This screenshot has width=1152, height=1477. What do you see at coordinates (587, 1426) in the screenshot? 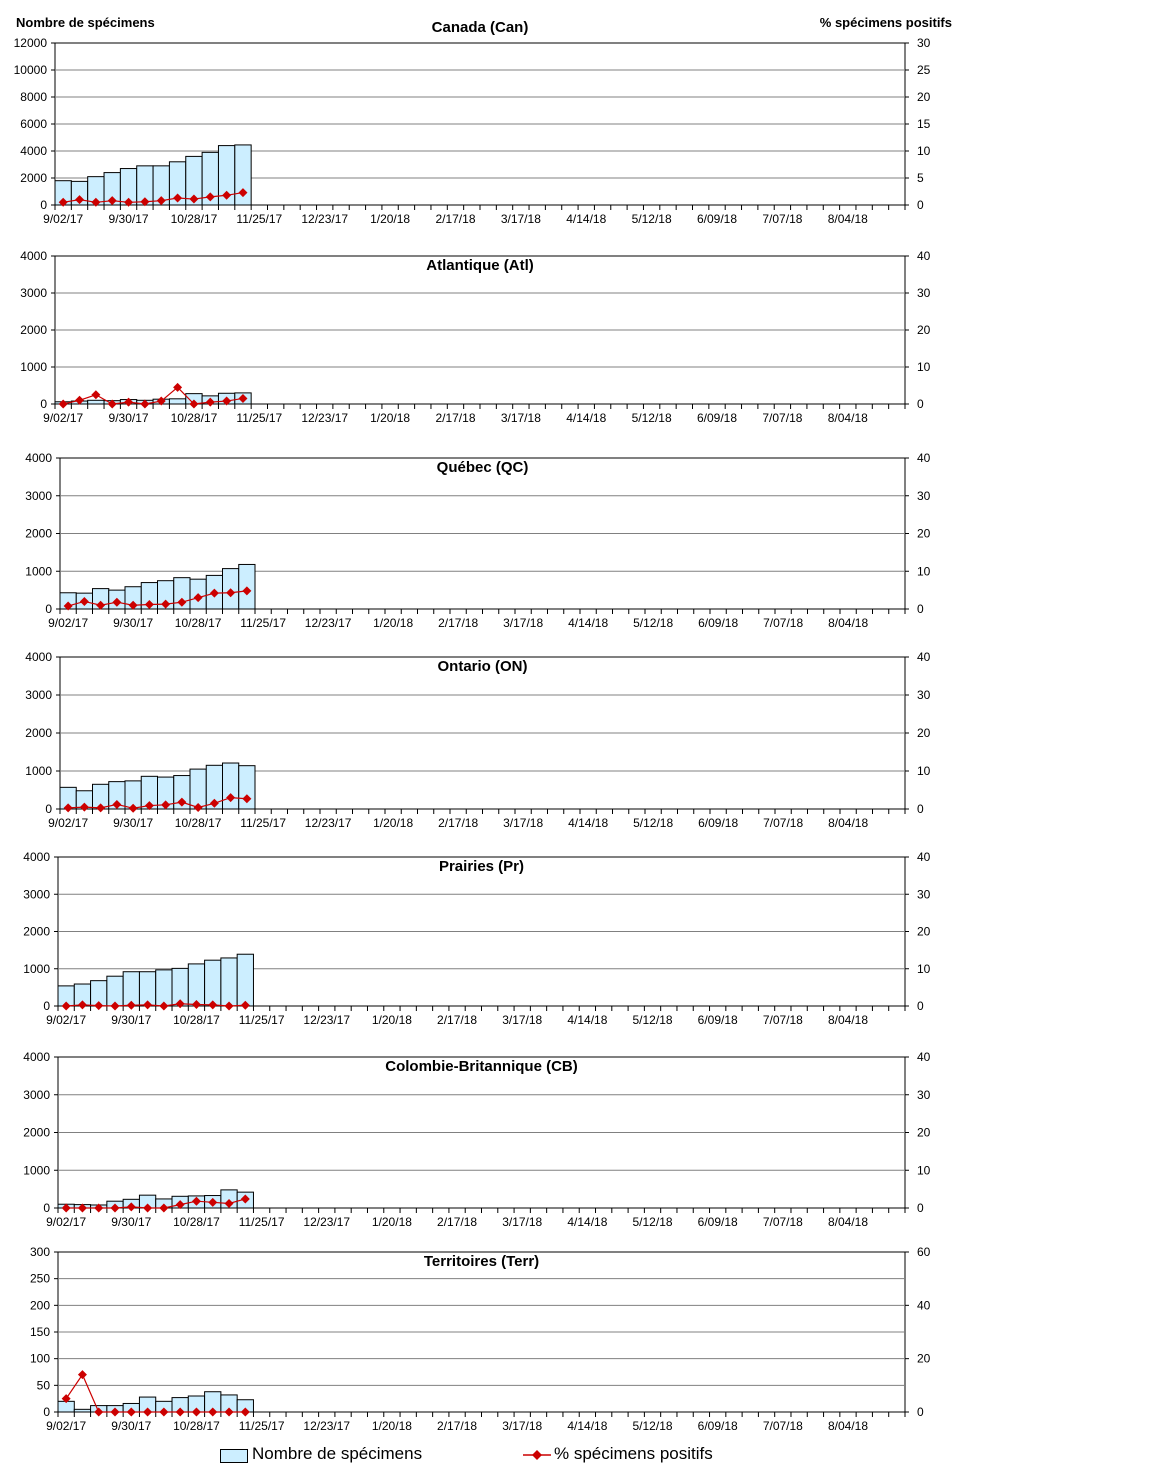
I see `x-tick-label: 4/14/18` at bounding box center [587, 1426].